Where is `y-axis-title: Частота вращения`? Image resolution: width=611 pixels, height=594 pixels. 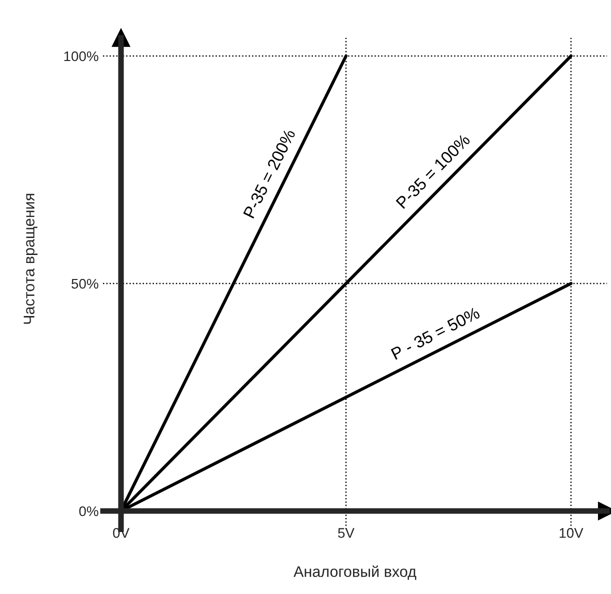
y-axis-title: Частота вращения is located at coordinates (31, 259).